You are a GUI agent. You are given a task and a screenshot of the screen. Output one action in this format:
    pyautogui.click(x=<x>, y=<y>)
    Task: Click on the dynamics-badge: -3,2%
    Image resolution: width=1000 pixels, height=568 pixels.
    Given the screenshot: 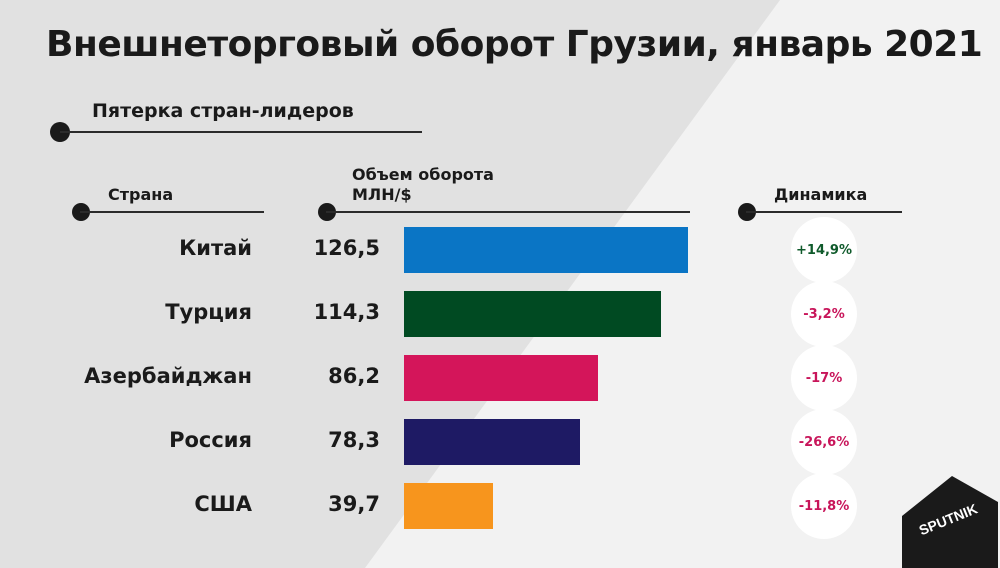 What is the action you would take?
    pyautogui.click(x=824, y=314)
    